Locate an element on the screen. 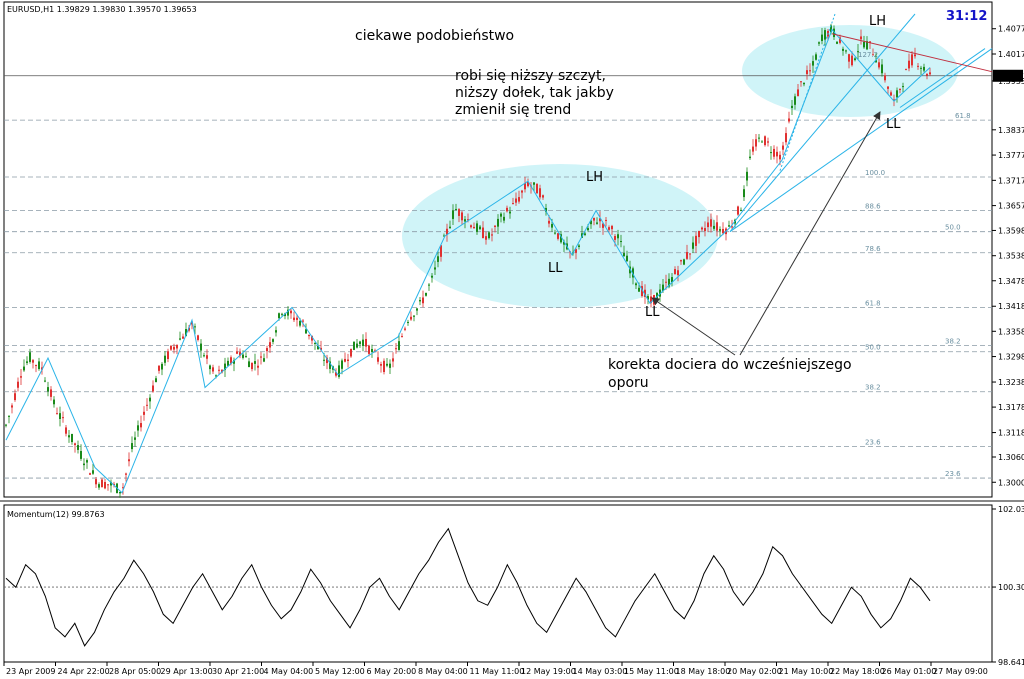  channel-lower-line is located at coordinates (861, 140).